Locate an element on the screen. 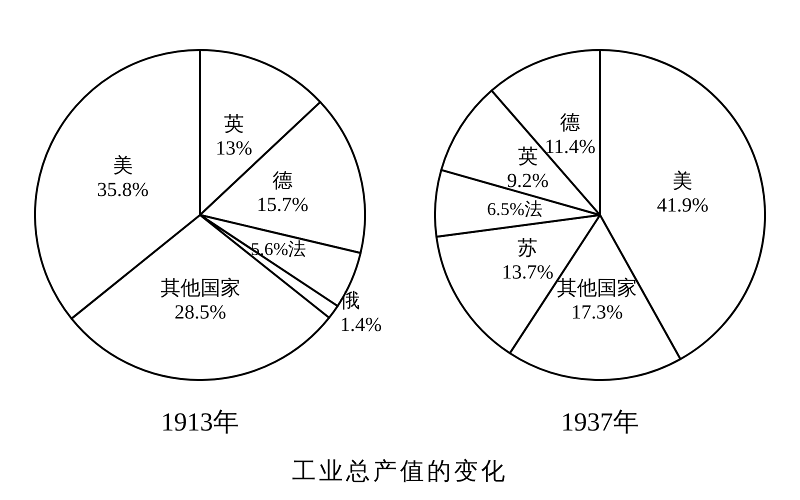  data-label: 1.4% is located at coordinates (361, 325).